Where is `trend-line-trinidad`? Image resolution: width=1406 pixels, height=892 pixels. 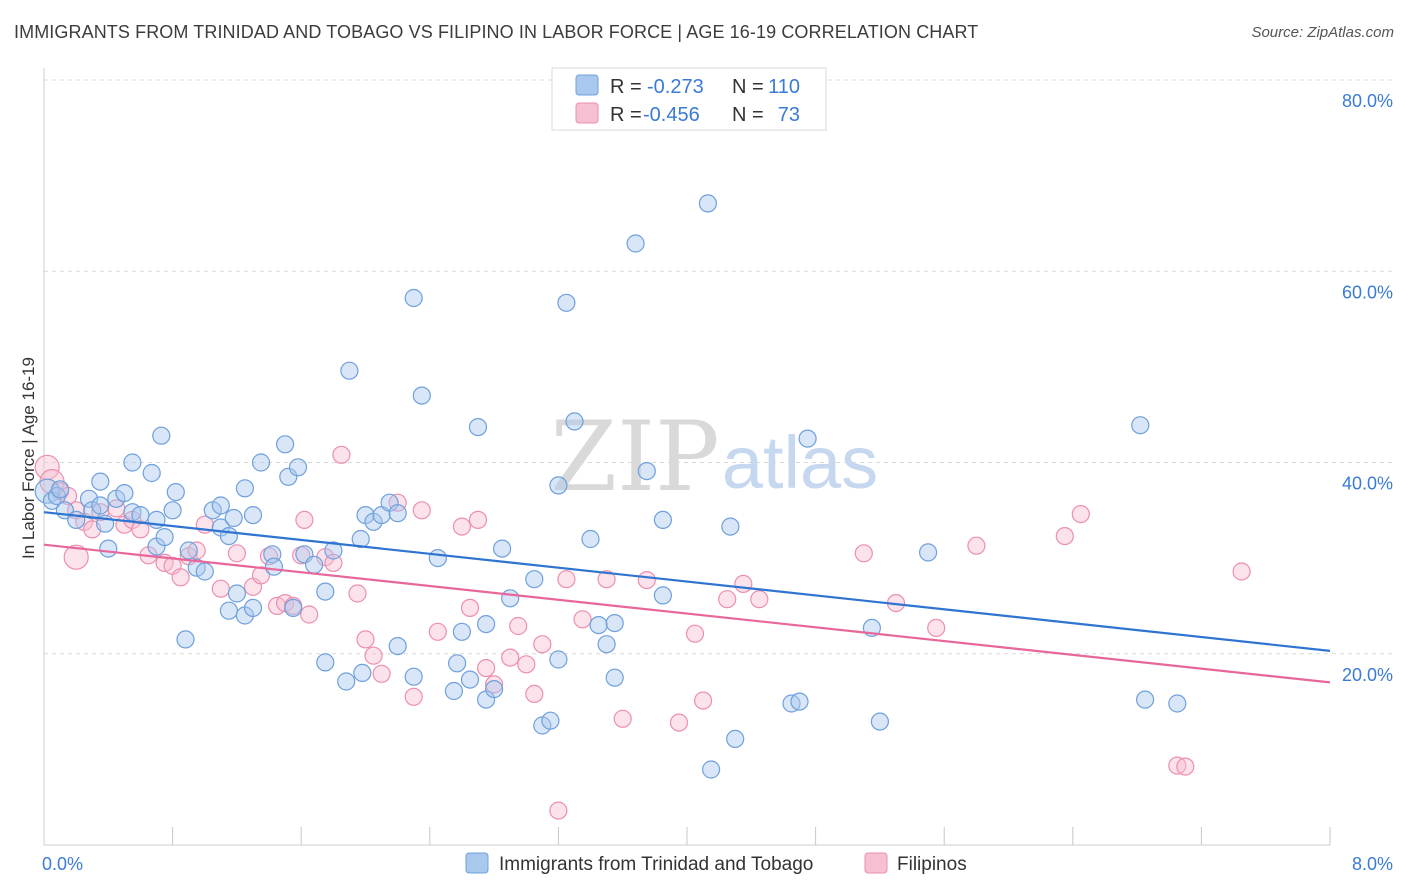 trend-line-trinidad is located at coordinates (687, 581).